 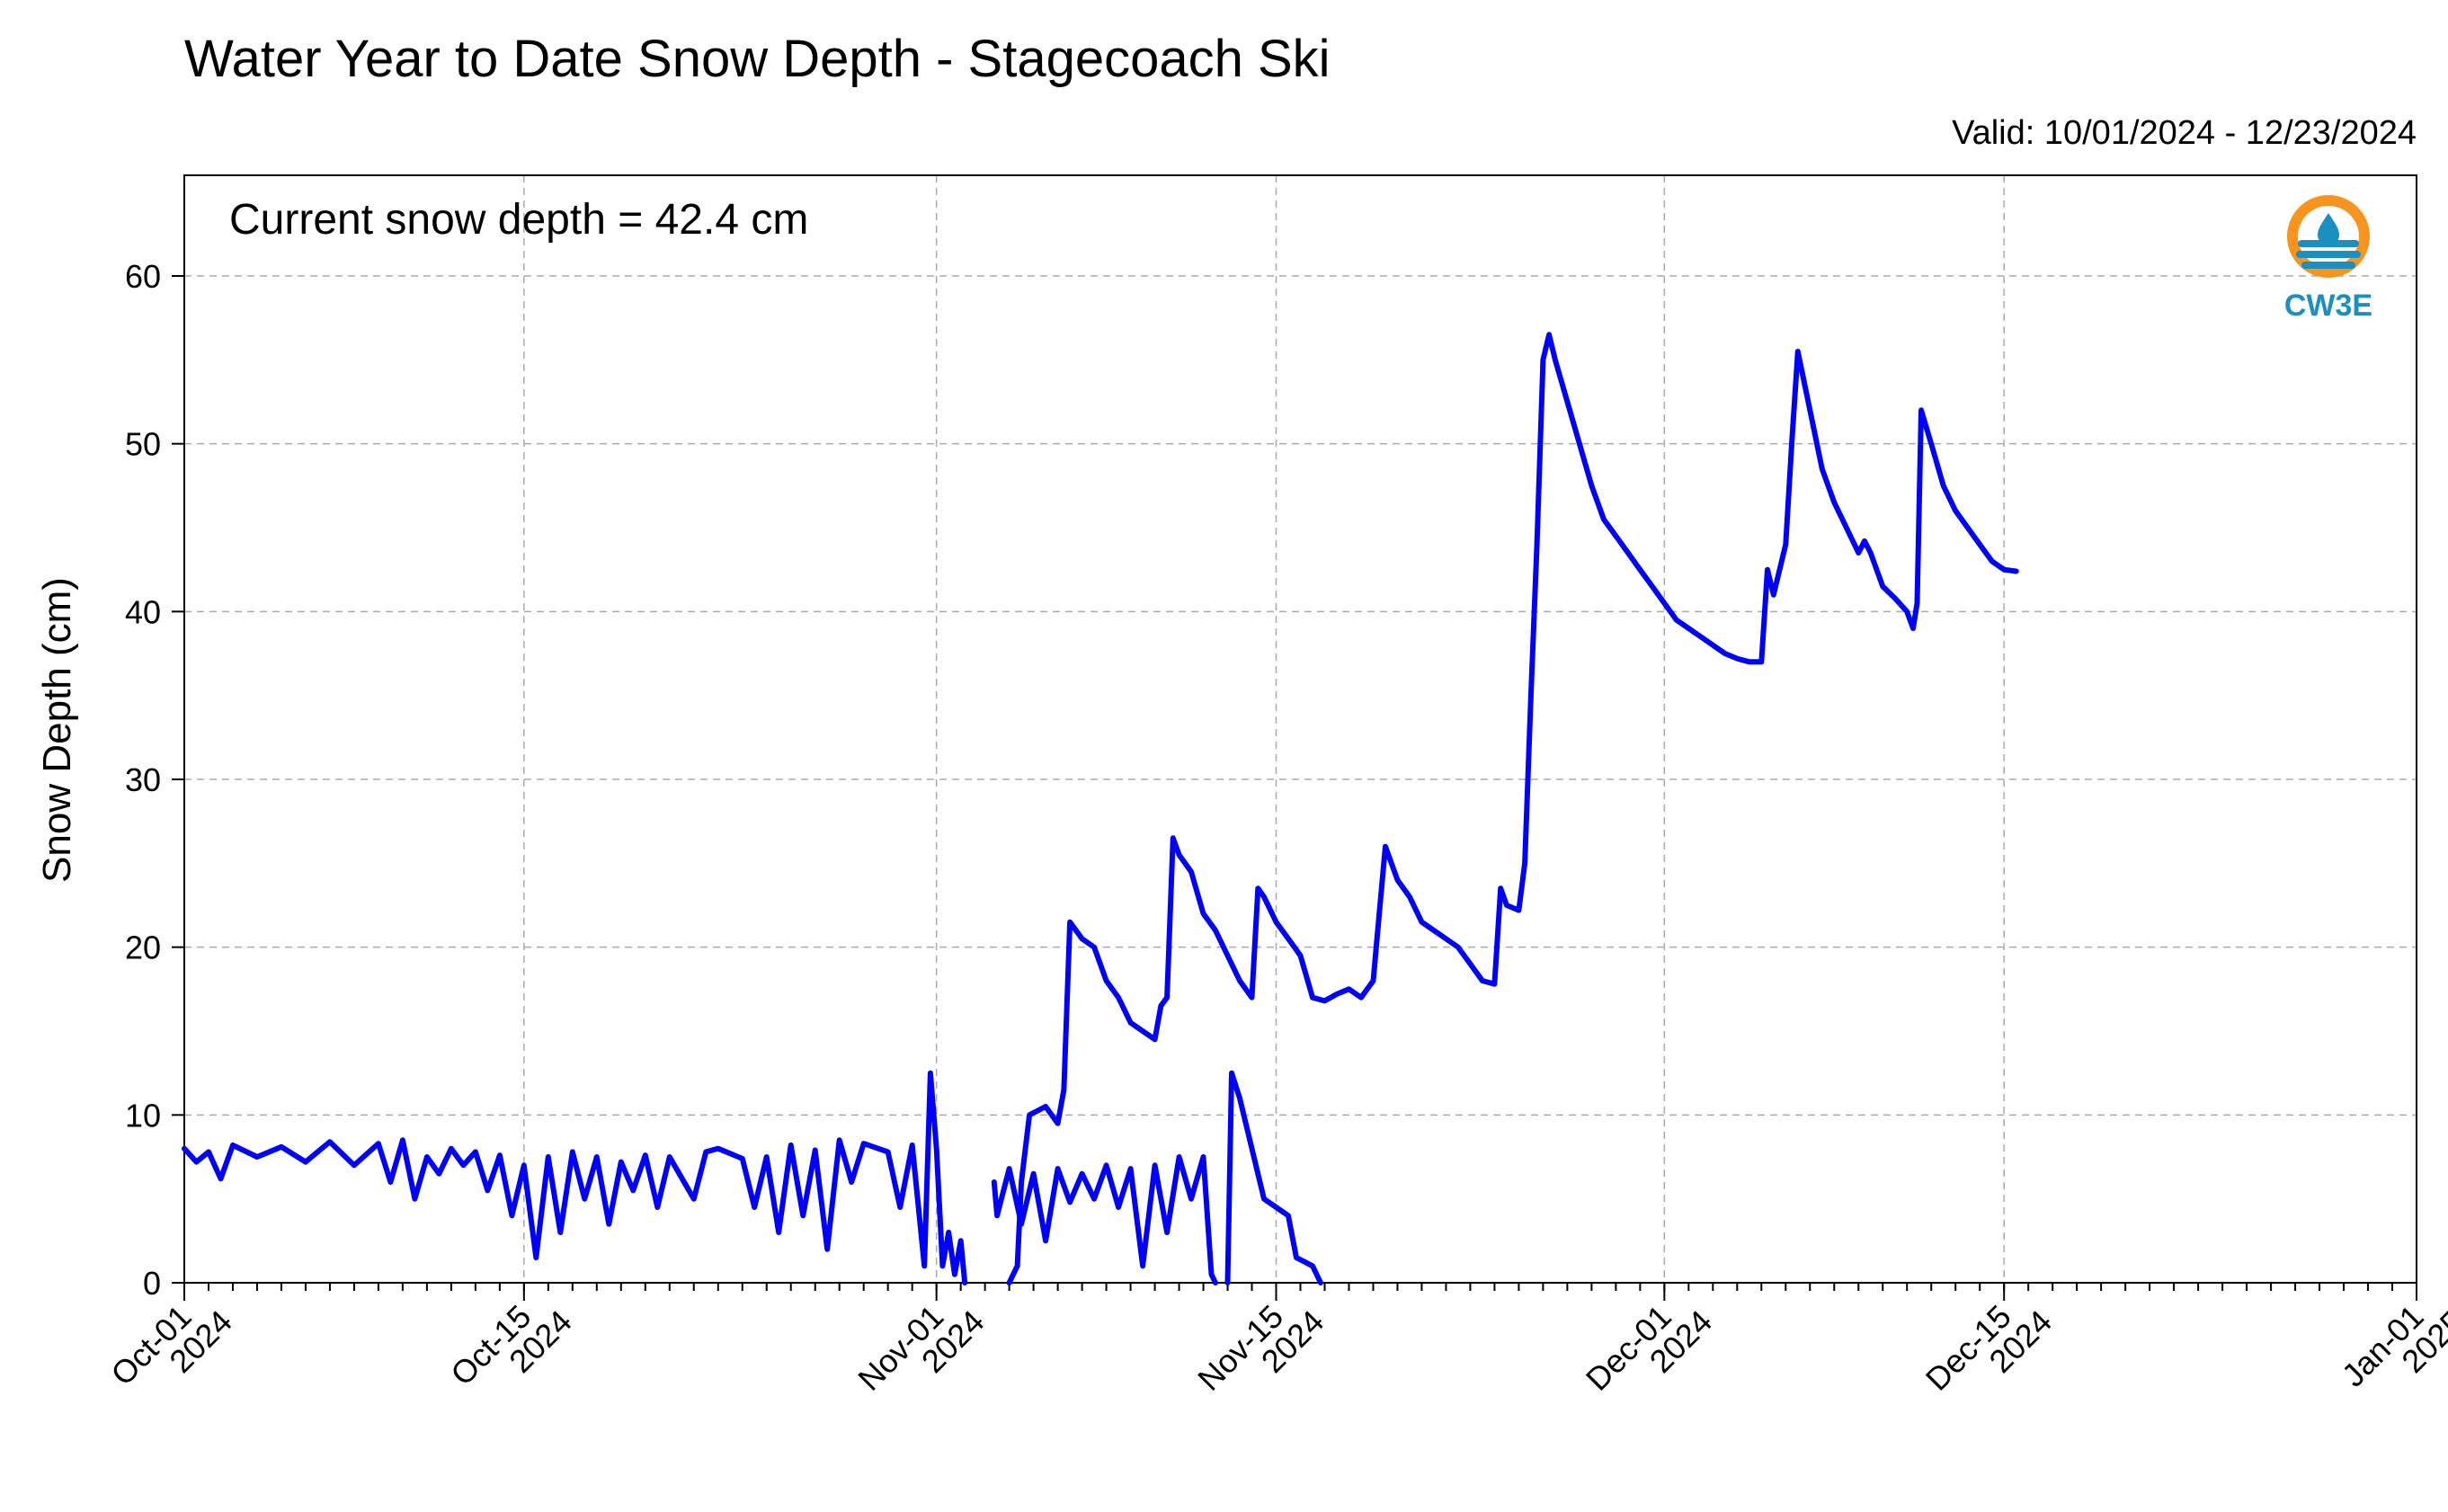 What do you see at coordinates (2184, 133) in the screenshot?
I see `chart-subtitle: Valid: 10/01/2024 - 12/23/2024` at bounding box center [2184, 133].